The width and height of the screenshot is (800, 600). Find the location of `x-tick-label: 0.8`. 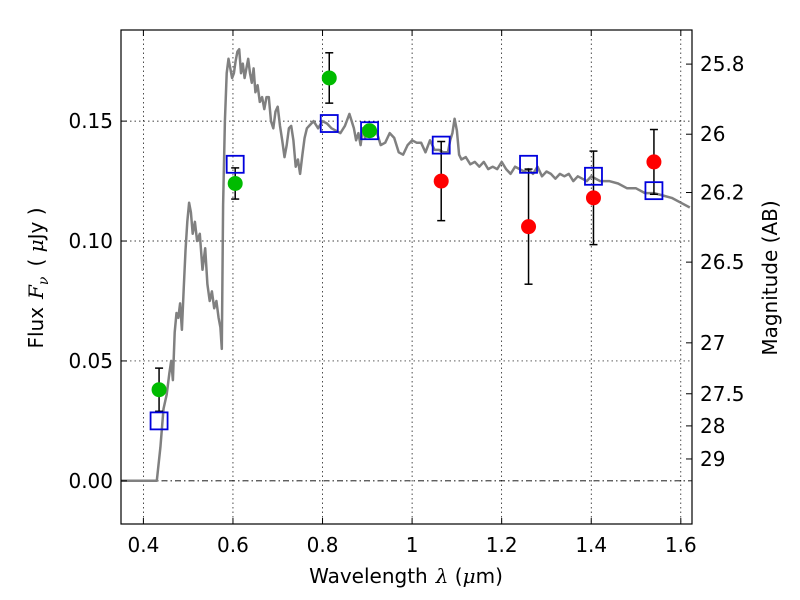

x-tick-label: 0.8 is located at coordinates (323, 545).